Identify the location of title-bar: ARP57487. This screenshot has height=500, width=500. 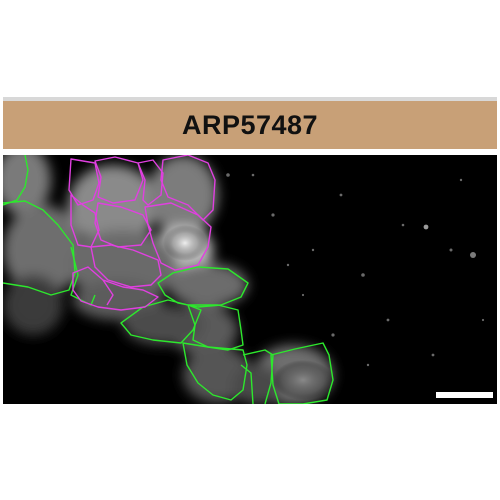
(250, 123).